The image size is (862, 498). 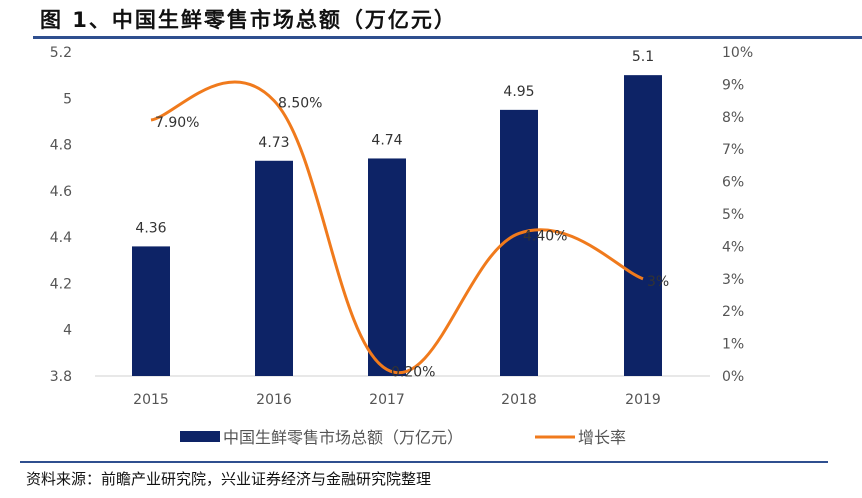 I want to click on bar-data-label: 5.1, so click(x=643, y=57).